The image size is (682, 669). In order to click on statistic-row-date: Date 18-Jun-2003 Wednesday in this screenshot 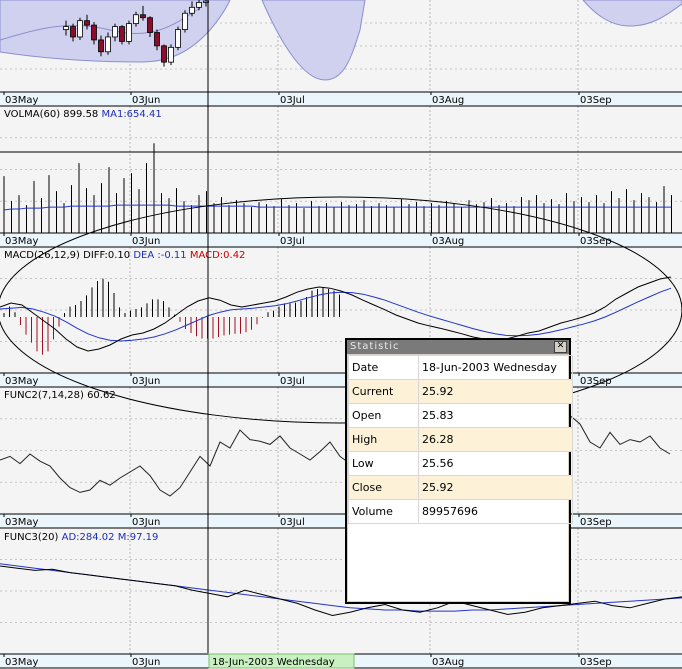, I will do `click(460, 367)`.